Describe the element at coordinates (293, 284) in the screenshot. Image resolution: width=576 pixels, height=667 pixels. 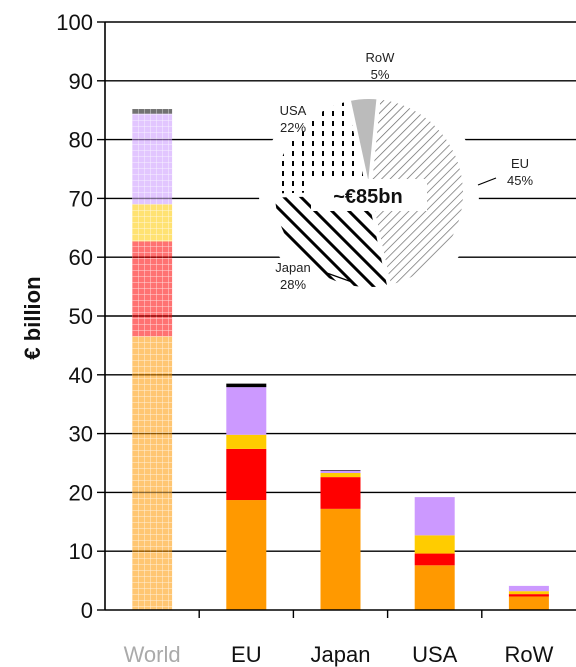
I see `pie-pct-japan: 28%` at that location.